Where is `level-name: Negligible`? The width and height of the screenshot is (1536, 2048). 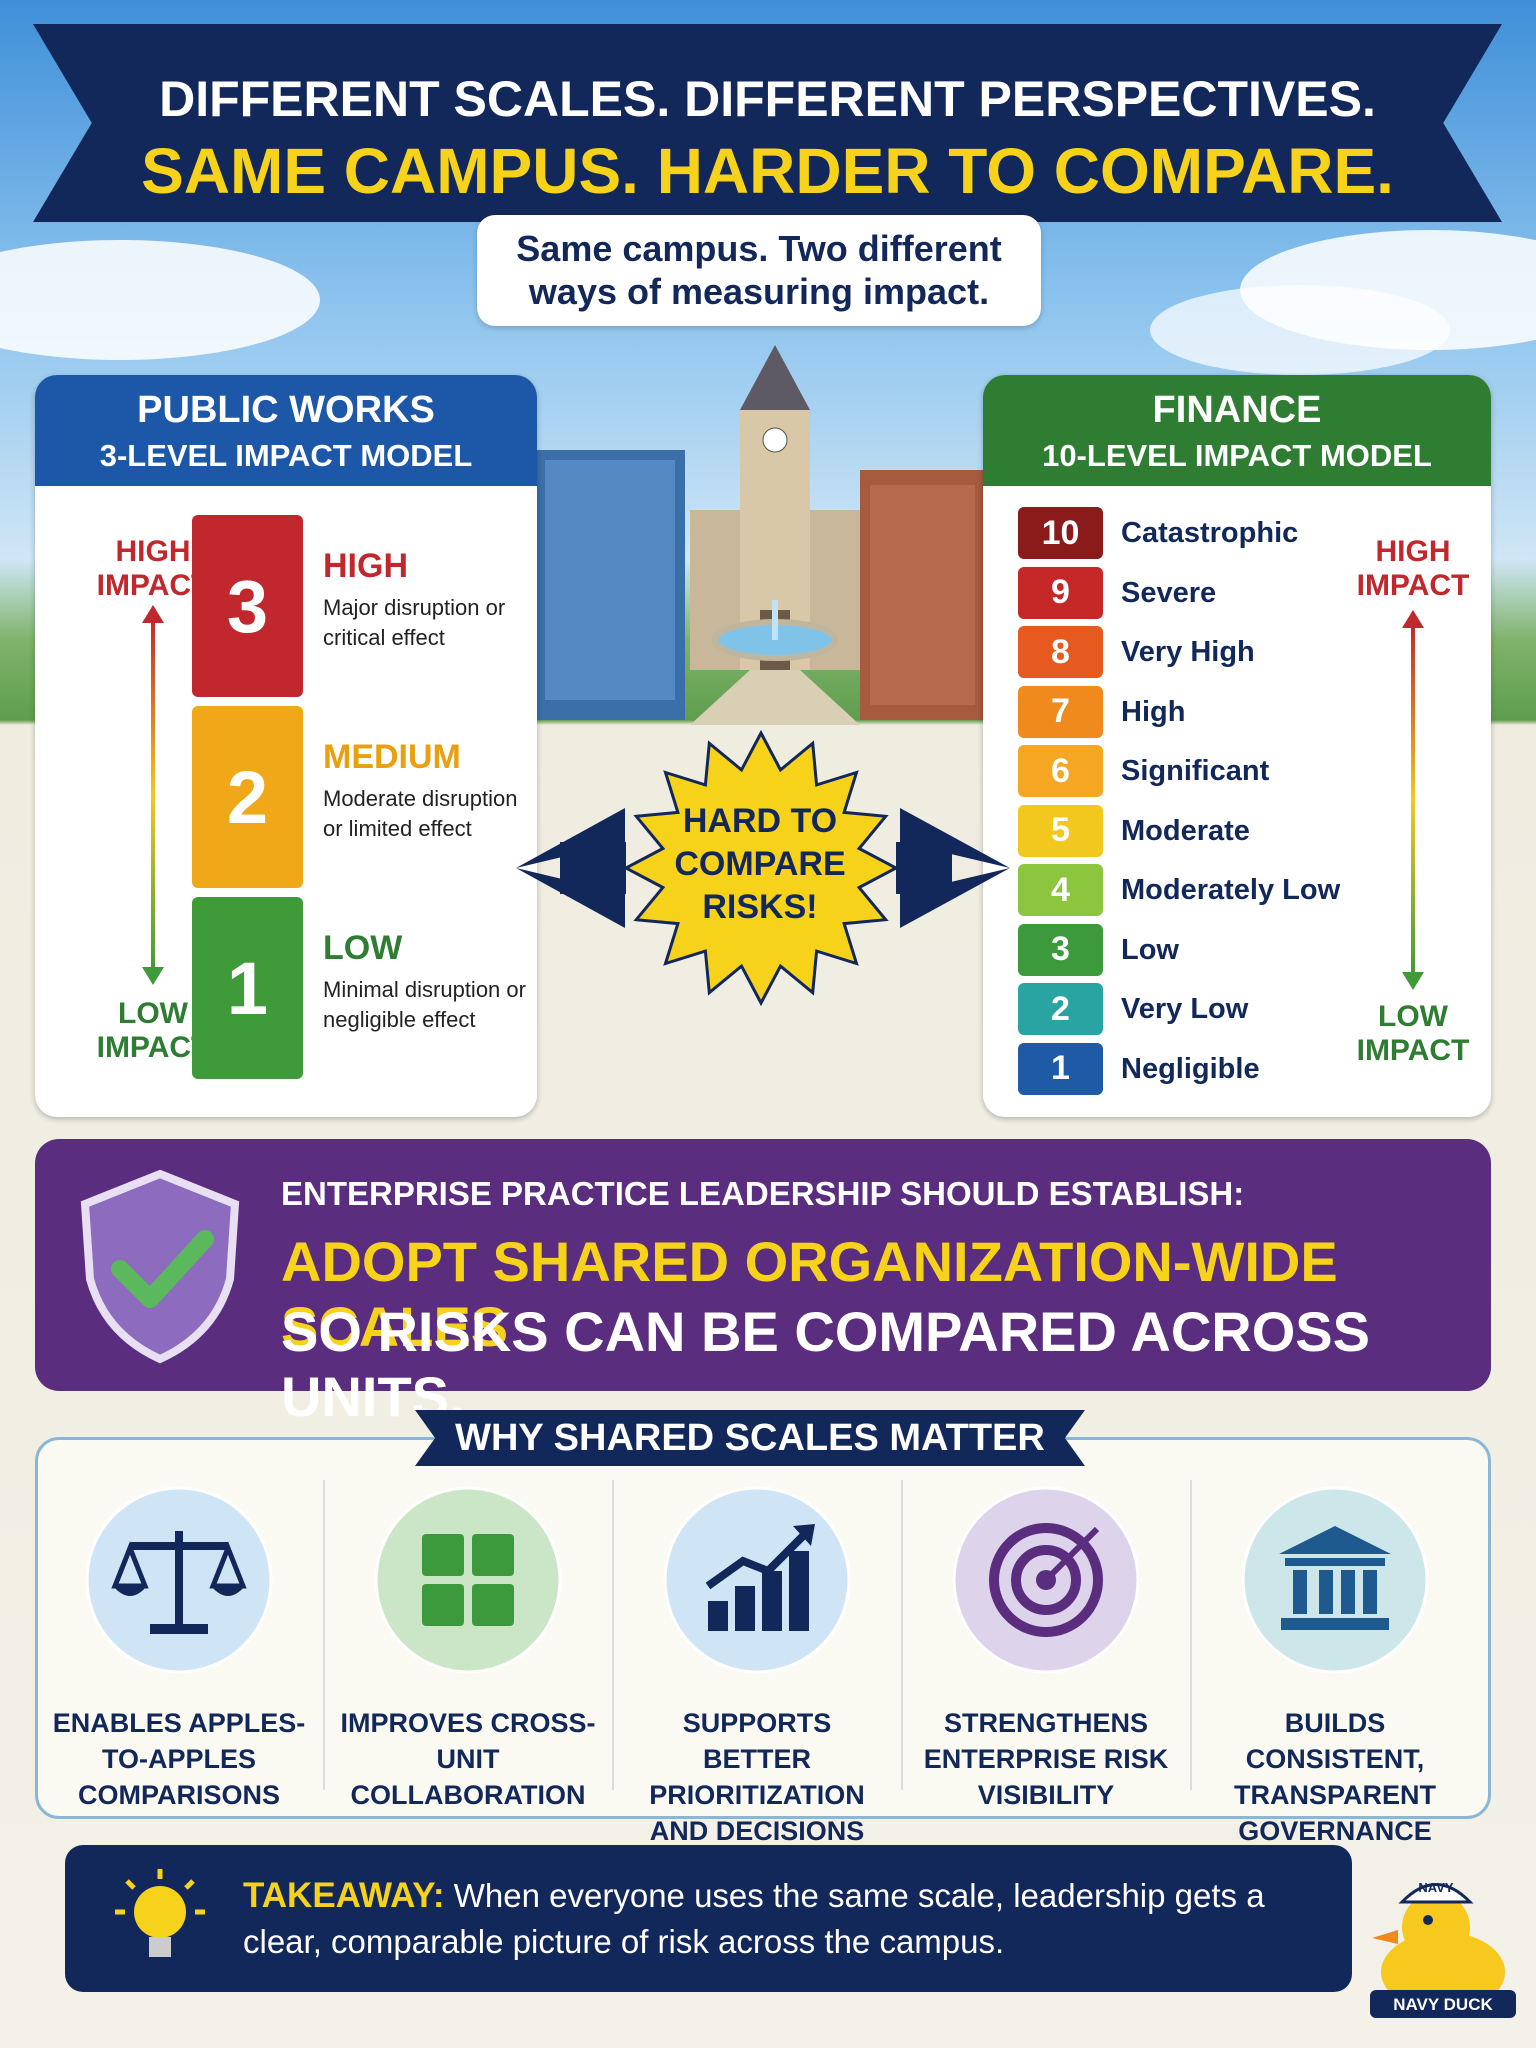
level-name: Negligible is located at coordinates (1190, 1068).